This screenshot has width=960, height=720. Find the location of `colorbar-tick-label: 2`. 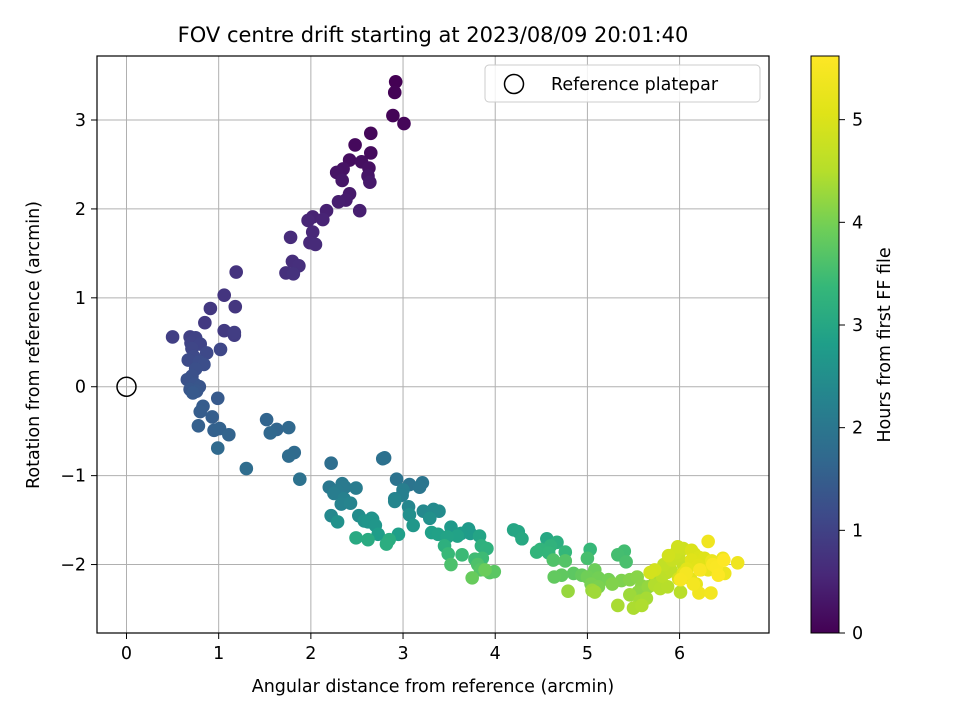

colorbar-tick-label: 2 is located at coordinates (857, 429).